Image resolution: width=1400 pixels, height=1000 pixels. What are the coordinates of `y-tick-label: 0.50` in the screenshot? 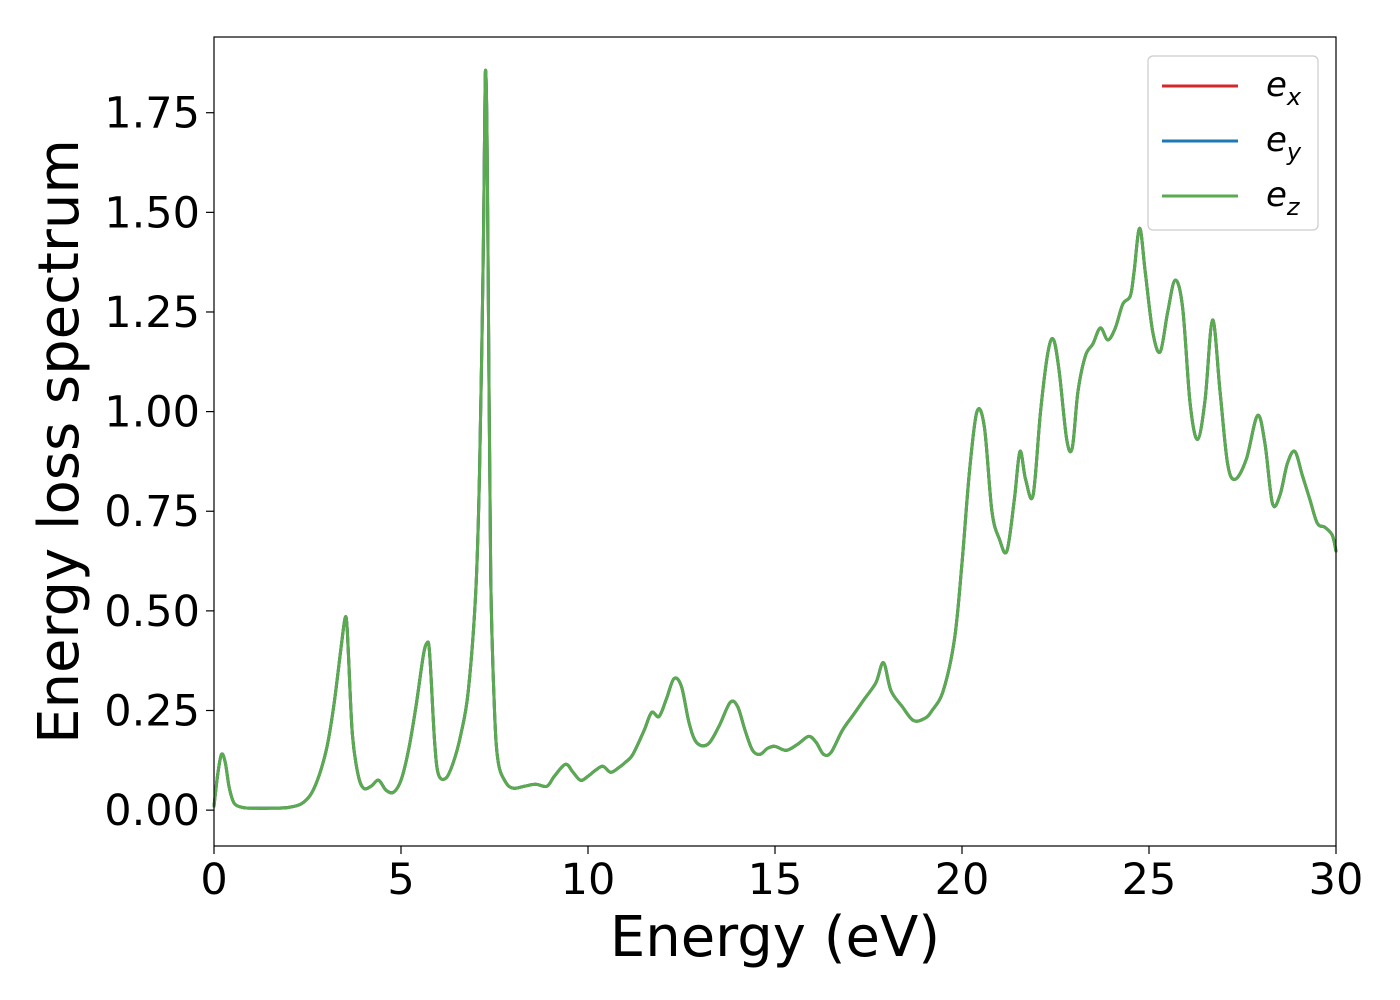 It's located at (152, 612).